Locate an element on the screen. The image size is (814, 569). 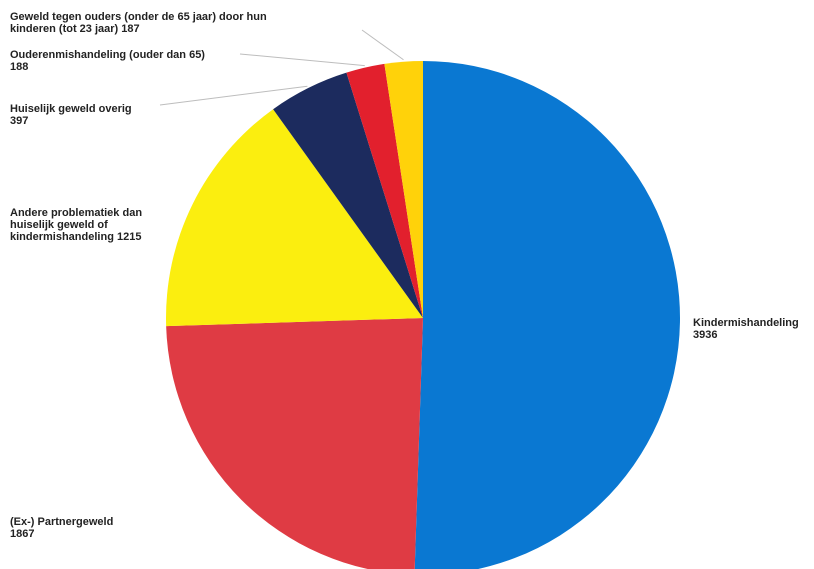
pie-slice-andere-problematiek is located at coordinates (294, 218).